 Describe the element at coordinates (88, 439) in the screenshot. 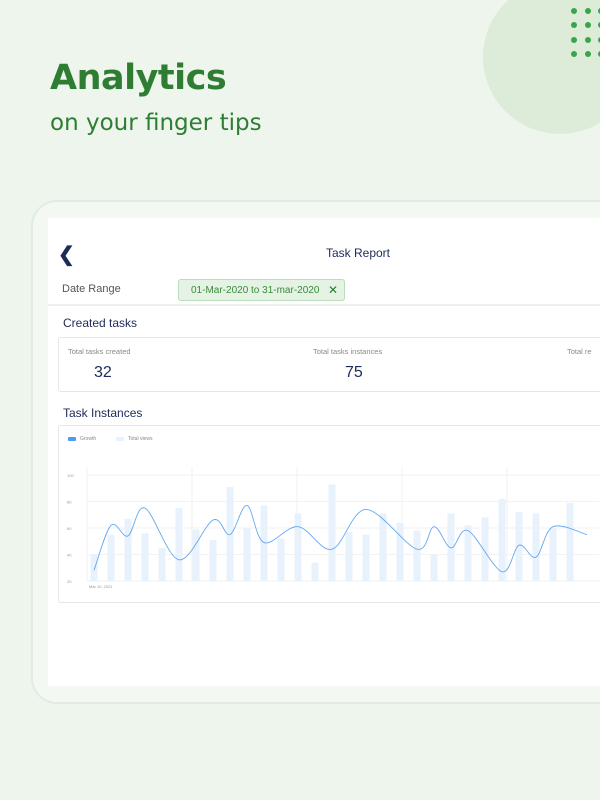

I see `legend-label: Growth` at that location.